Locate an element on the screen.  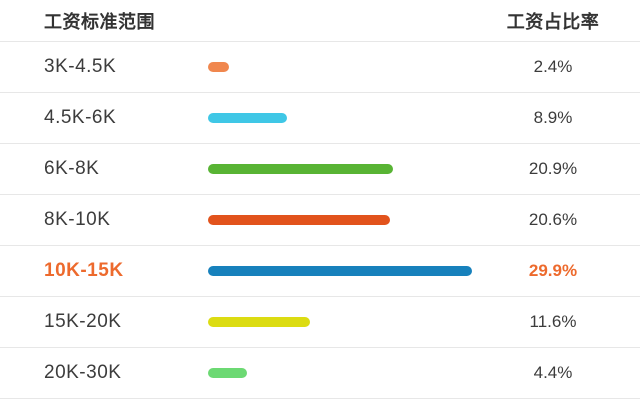
percentage-value: 20.6% is located at coordinates (553, 219).